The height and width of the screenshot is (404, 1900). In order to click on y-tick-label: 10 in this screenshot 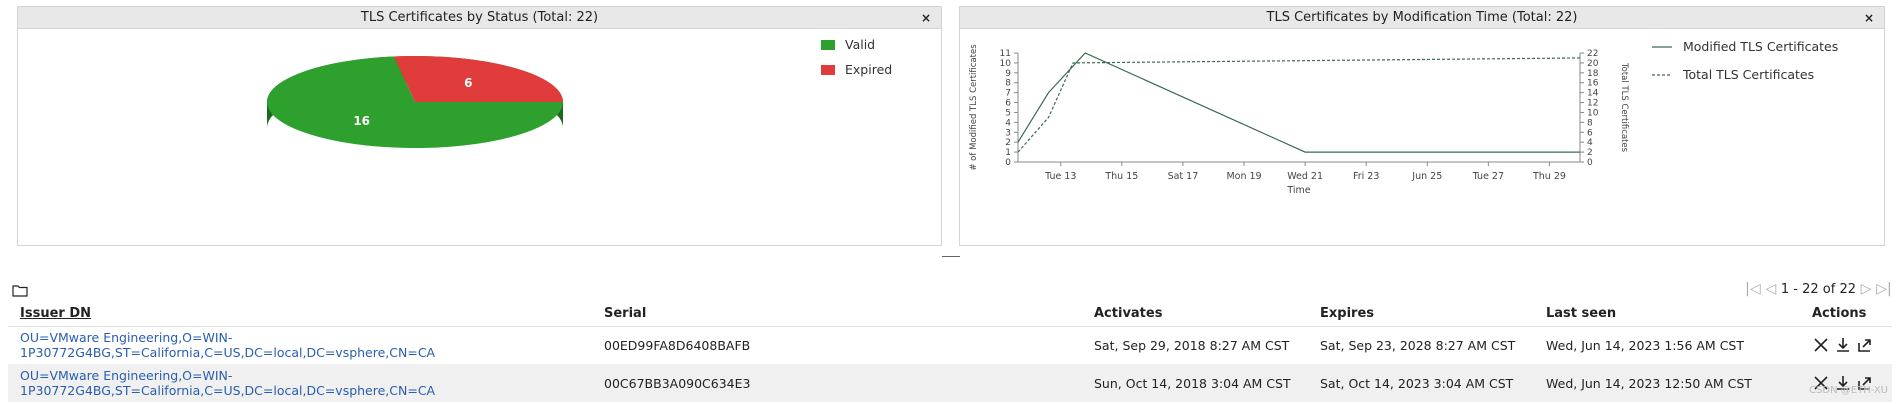, I will do `click(1006, 64)`.